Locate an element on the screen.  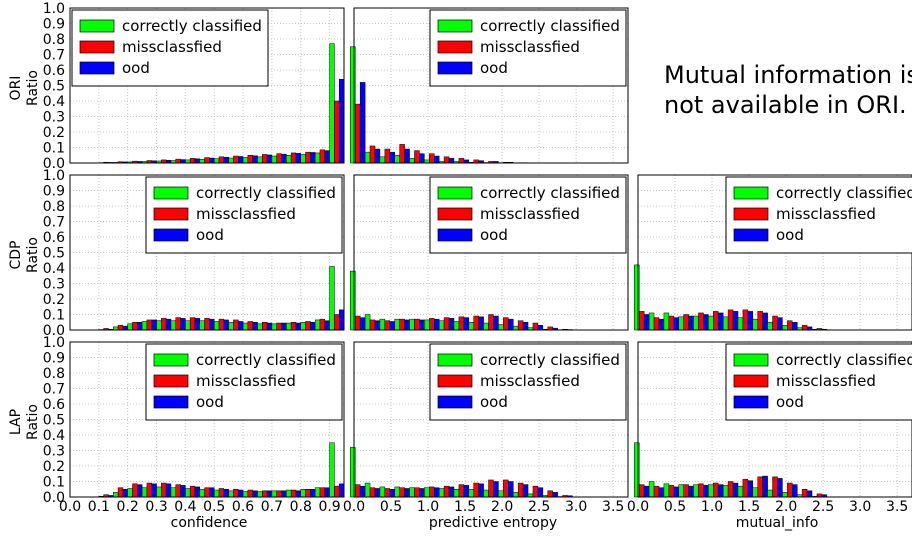
legend-label: missclassfied is located at coordinates (530, 381).